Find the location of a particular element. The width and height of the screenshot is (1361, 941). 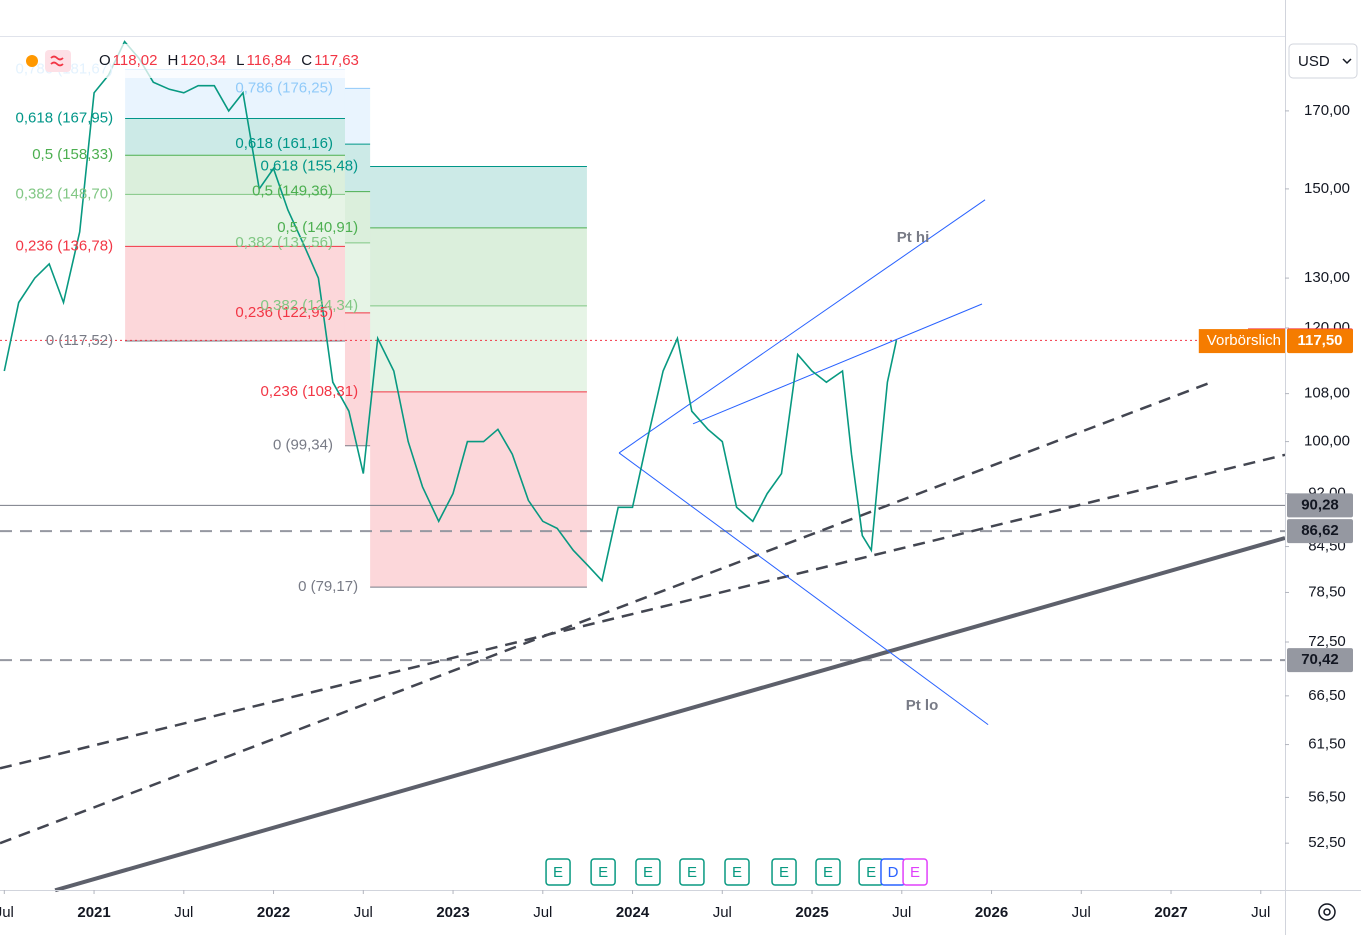

event-label: D is located at coordinates (893, 872).